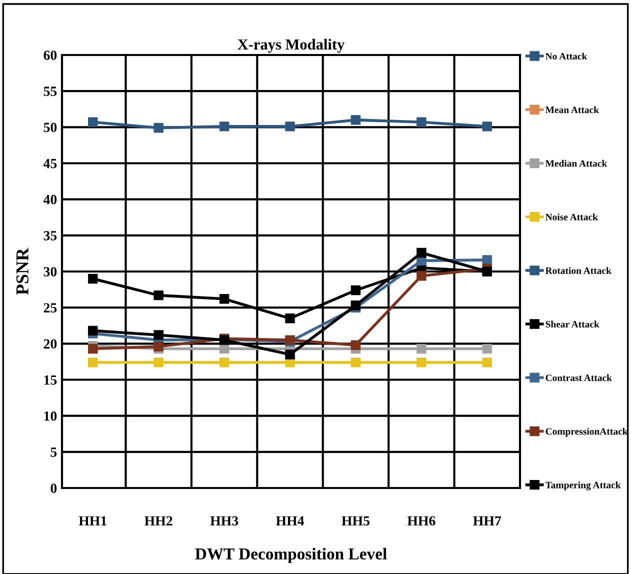 The width and height of the screenshot is (631, 574). What do you see at coordinates (224, 521) in the screenshot?
I see `x-tick-label: HH3` at bounding box center [224, 521].